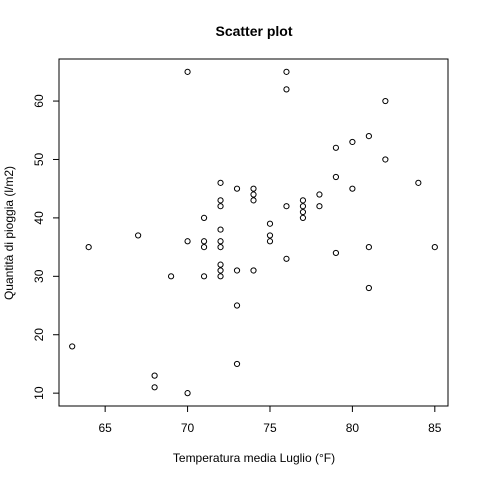 The image size is (480, 480). What do you see at coordinates (9, 233) in the screenshot?
I see `y-axis-label: Quantità di pioggia (l/m2)` at bounding box center [9, 233].